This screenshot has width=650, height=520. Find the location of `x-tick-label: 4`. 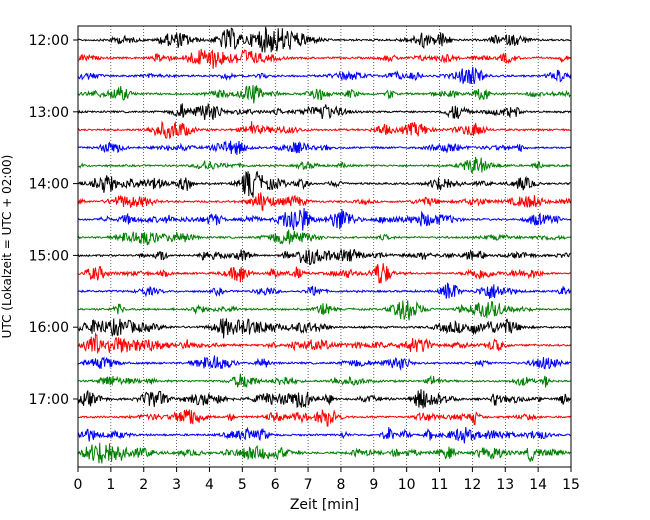

x-tick-label: 4 is located at coordinates (209, 485).